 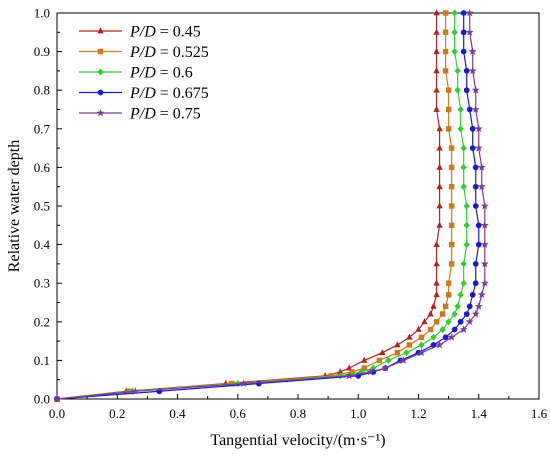 What do you see at coordinates (42, 90) in the screenshot?
I see `y-tick-label: 0.8` at bounding box center [42, 90].